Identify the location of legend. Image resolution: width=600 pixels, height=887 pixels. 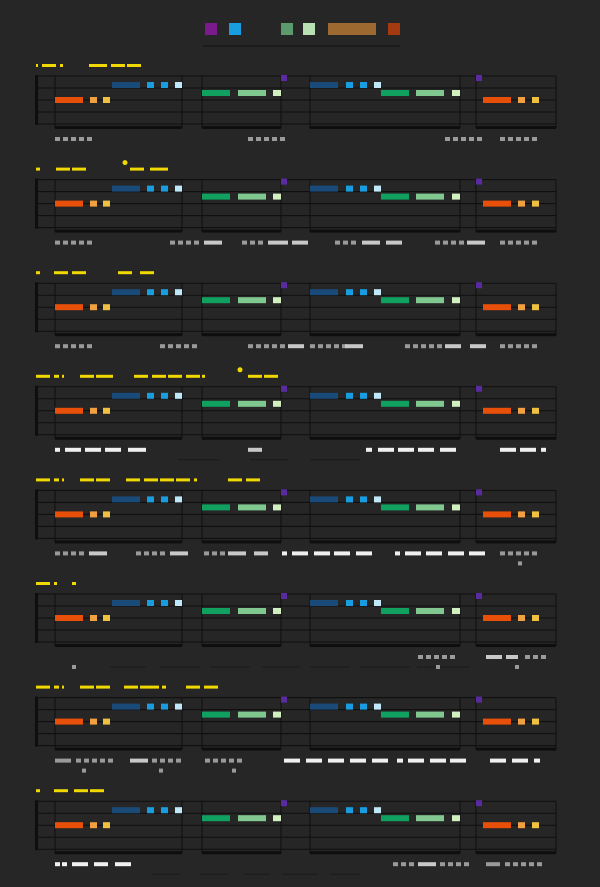
(301, 35).